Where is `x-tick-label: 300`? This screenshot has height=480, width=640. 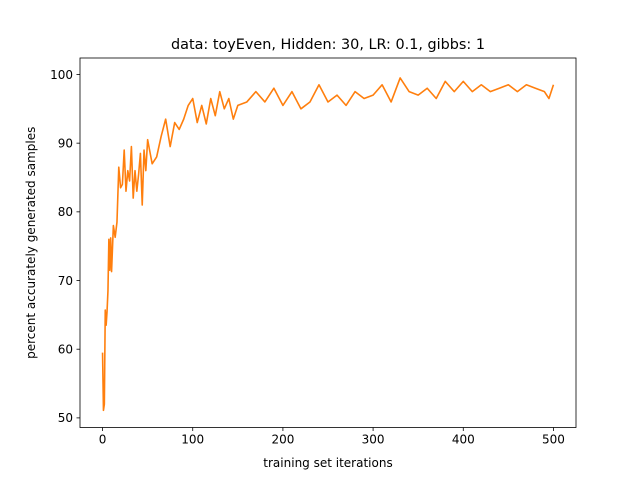
x-tick-label: 300 is located at coordinates (373, 440).